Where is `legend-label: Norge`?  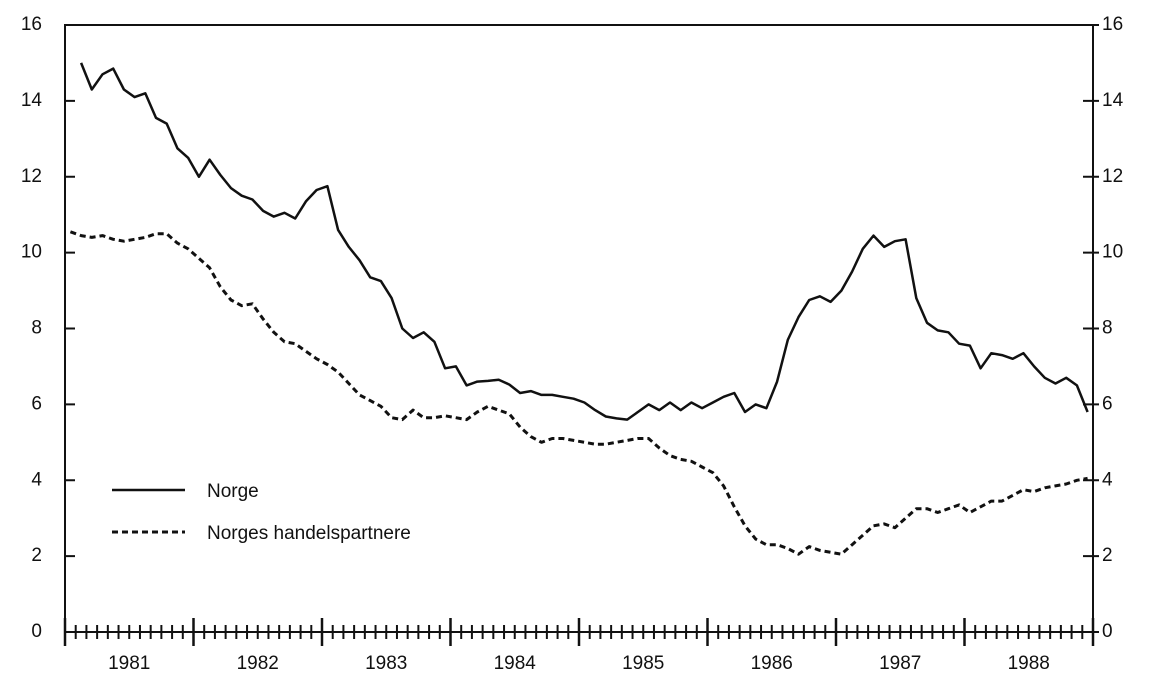 legend-label: Norge is located at coordinates (233, 491).